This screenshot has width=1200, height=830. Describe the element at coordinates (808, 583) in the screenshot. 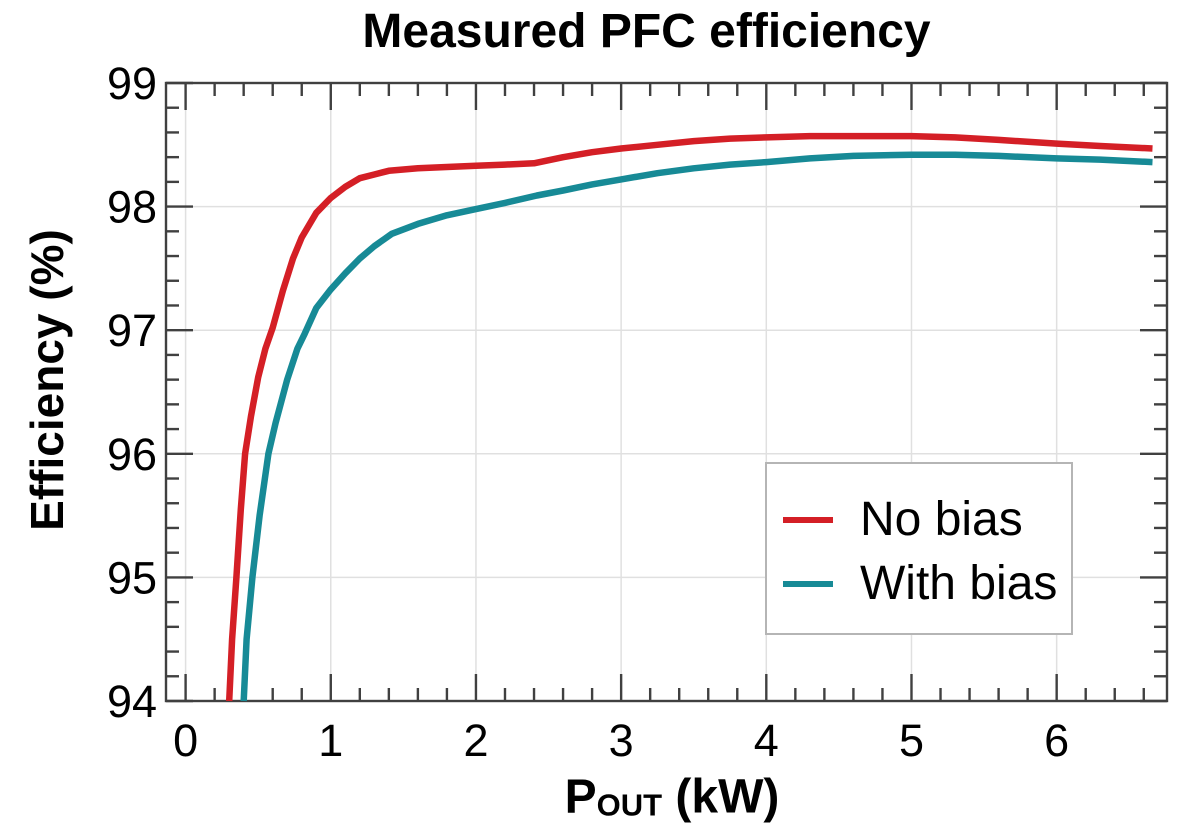

I see `with-bias-line-swatch` at that location.